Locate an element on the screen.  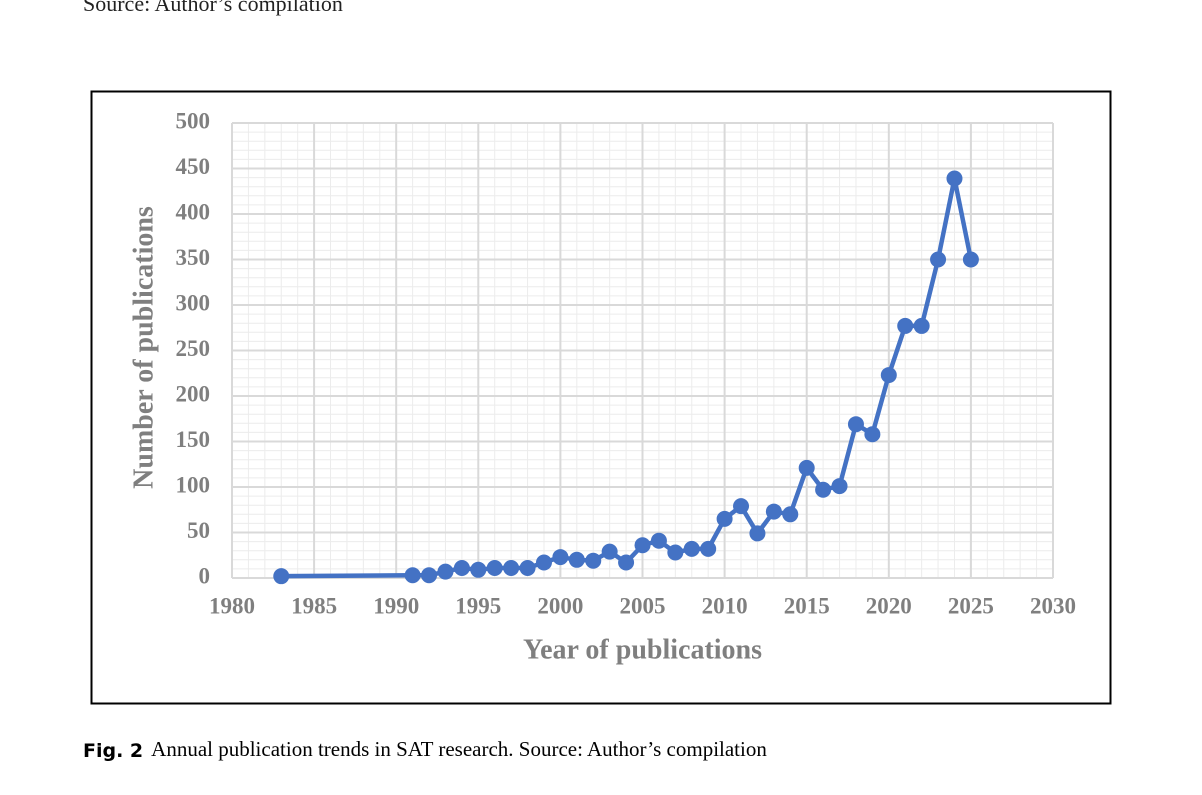
header-text: Source: Author’s compilation is located at coordinates (213, 8).